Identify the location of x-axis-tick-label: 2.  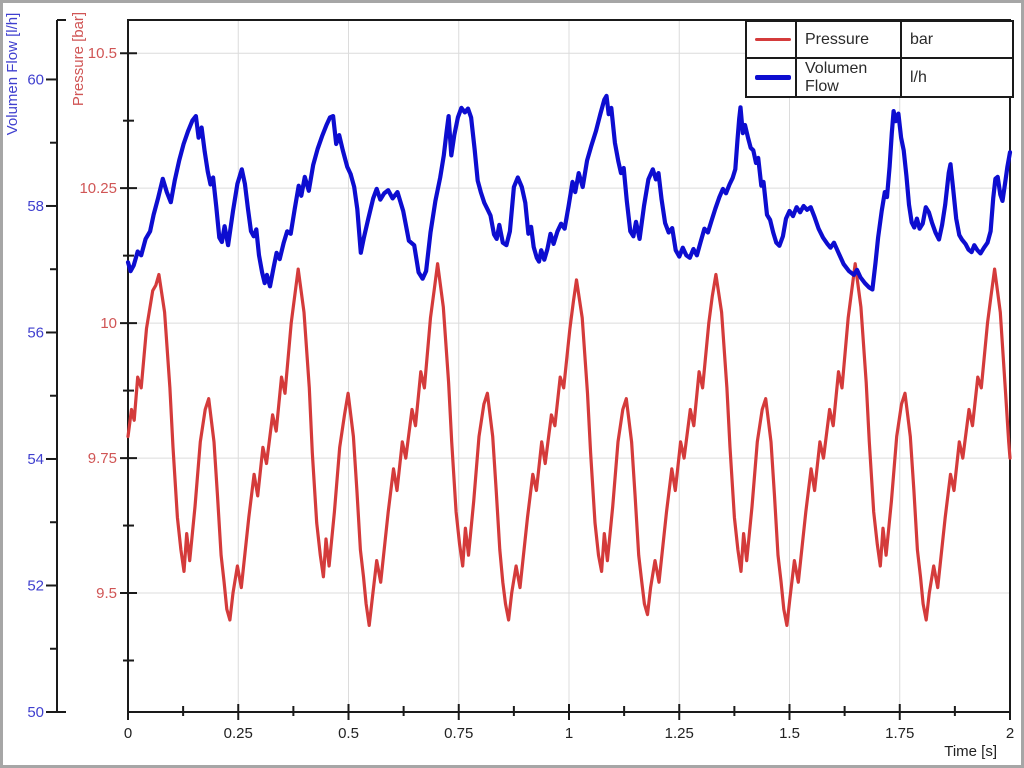
(1010, 733).